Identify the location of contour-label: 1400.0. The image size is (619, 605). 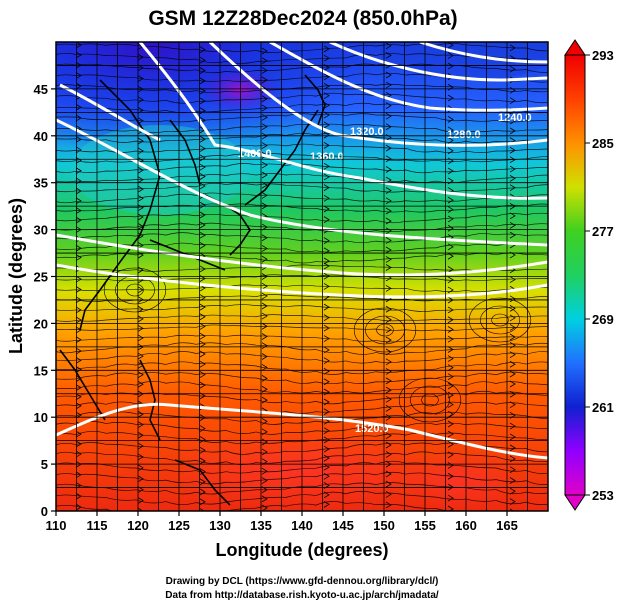
(255, 154).